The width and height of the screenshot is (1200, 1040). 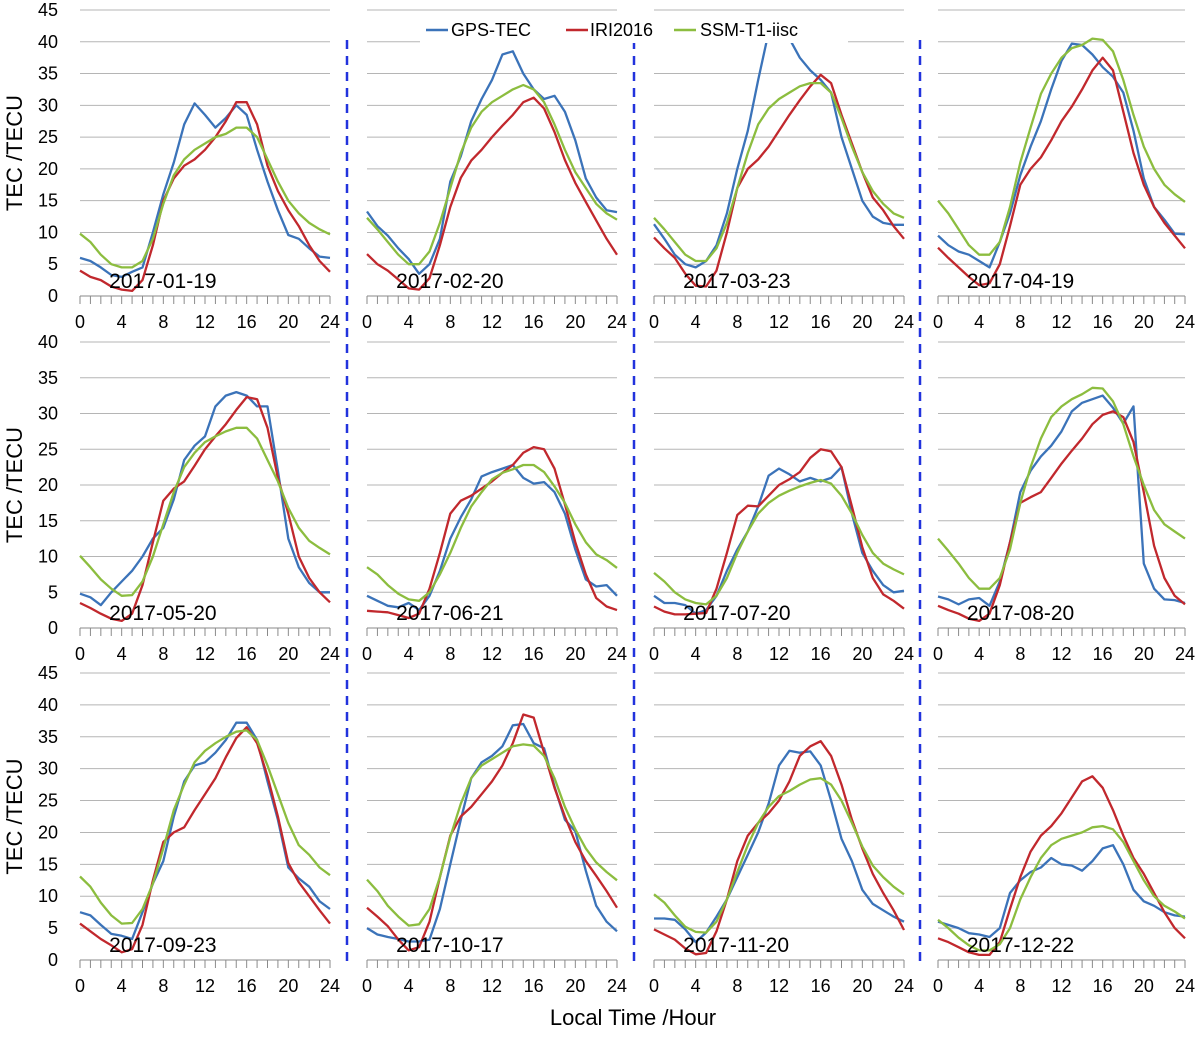 What do you see at coordinates (1020, 945) in the screenshot?
I see `panel-date-label: 2017-12-22` at bounding box center [1020, 945].